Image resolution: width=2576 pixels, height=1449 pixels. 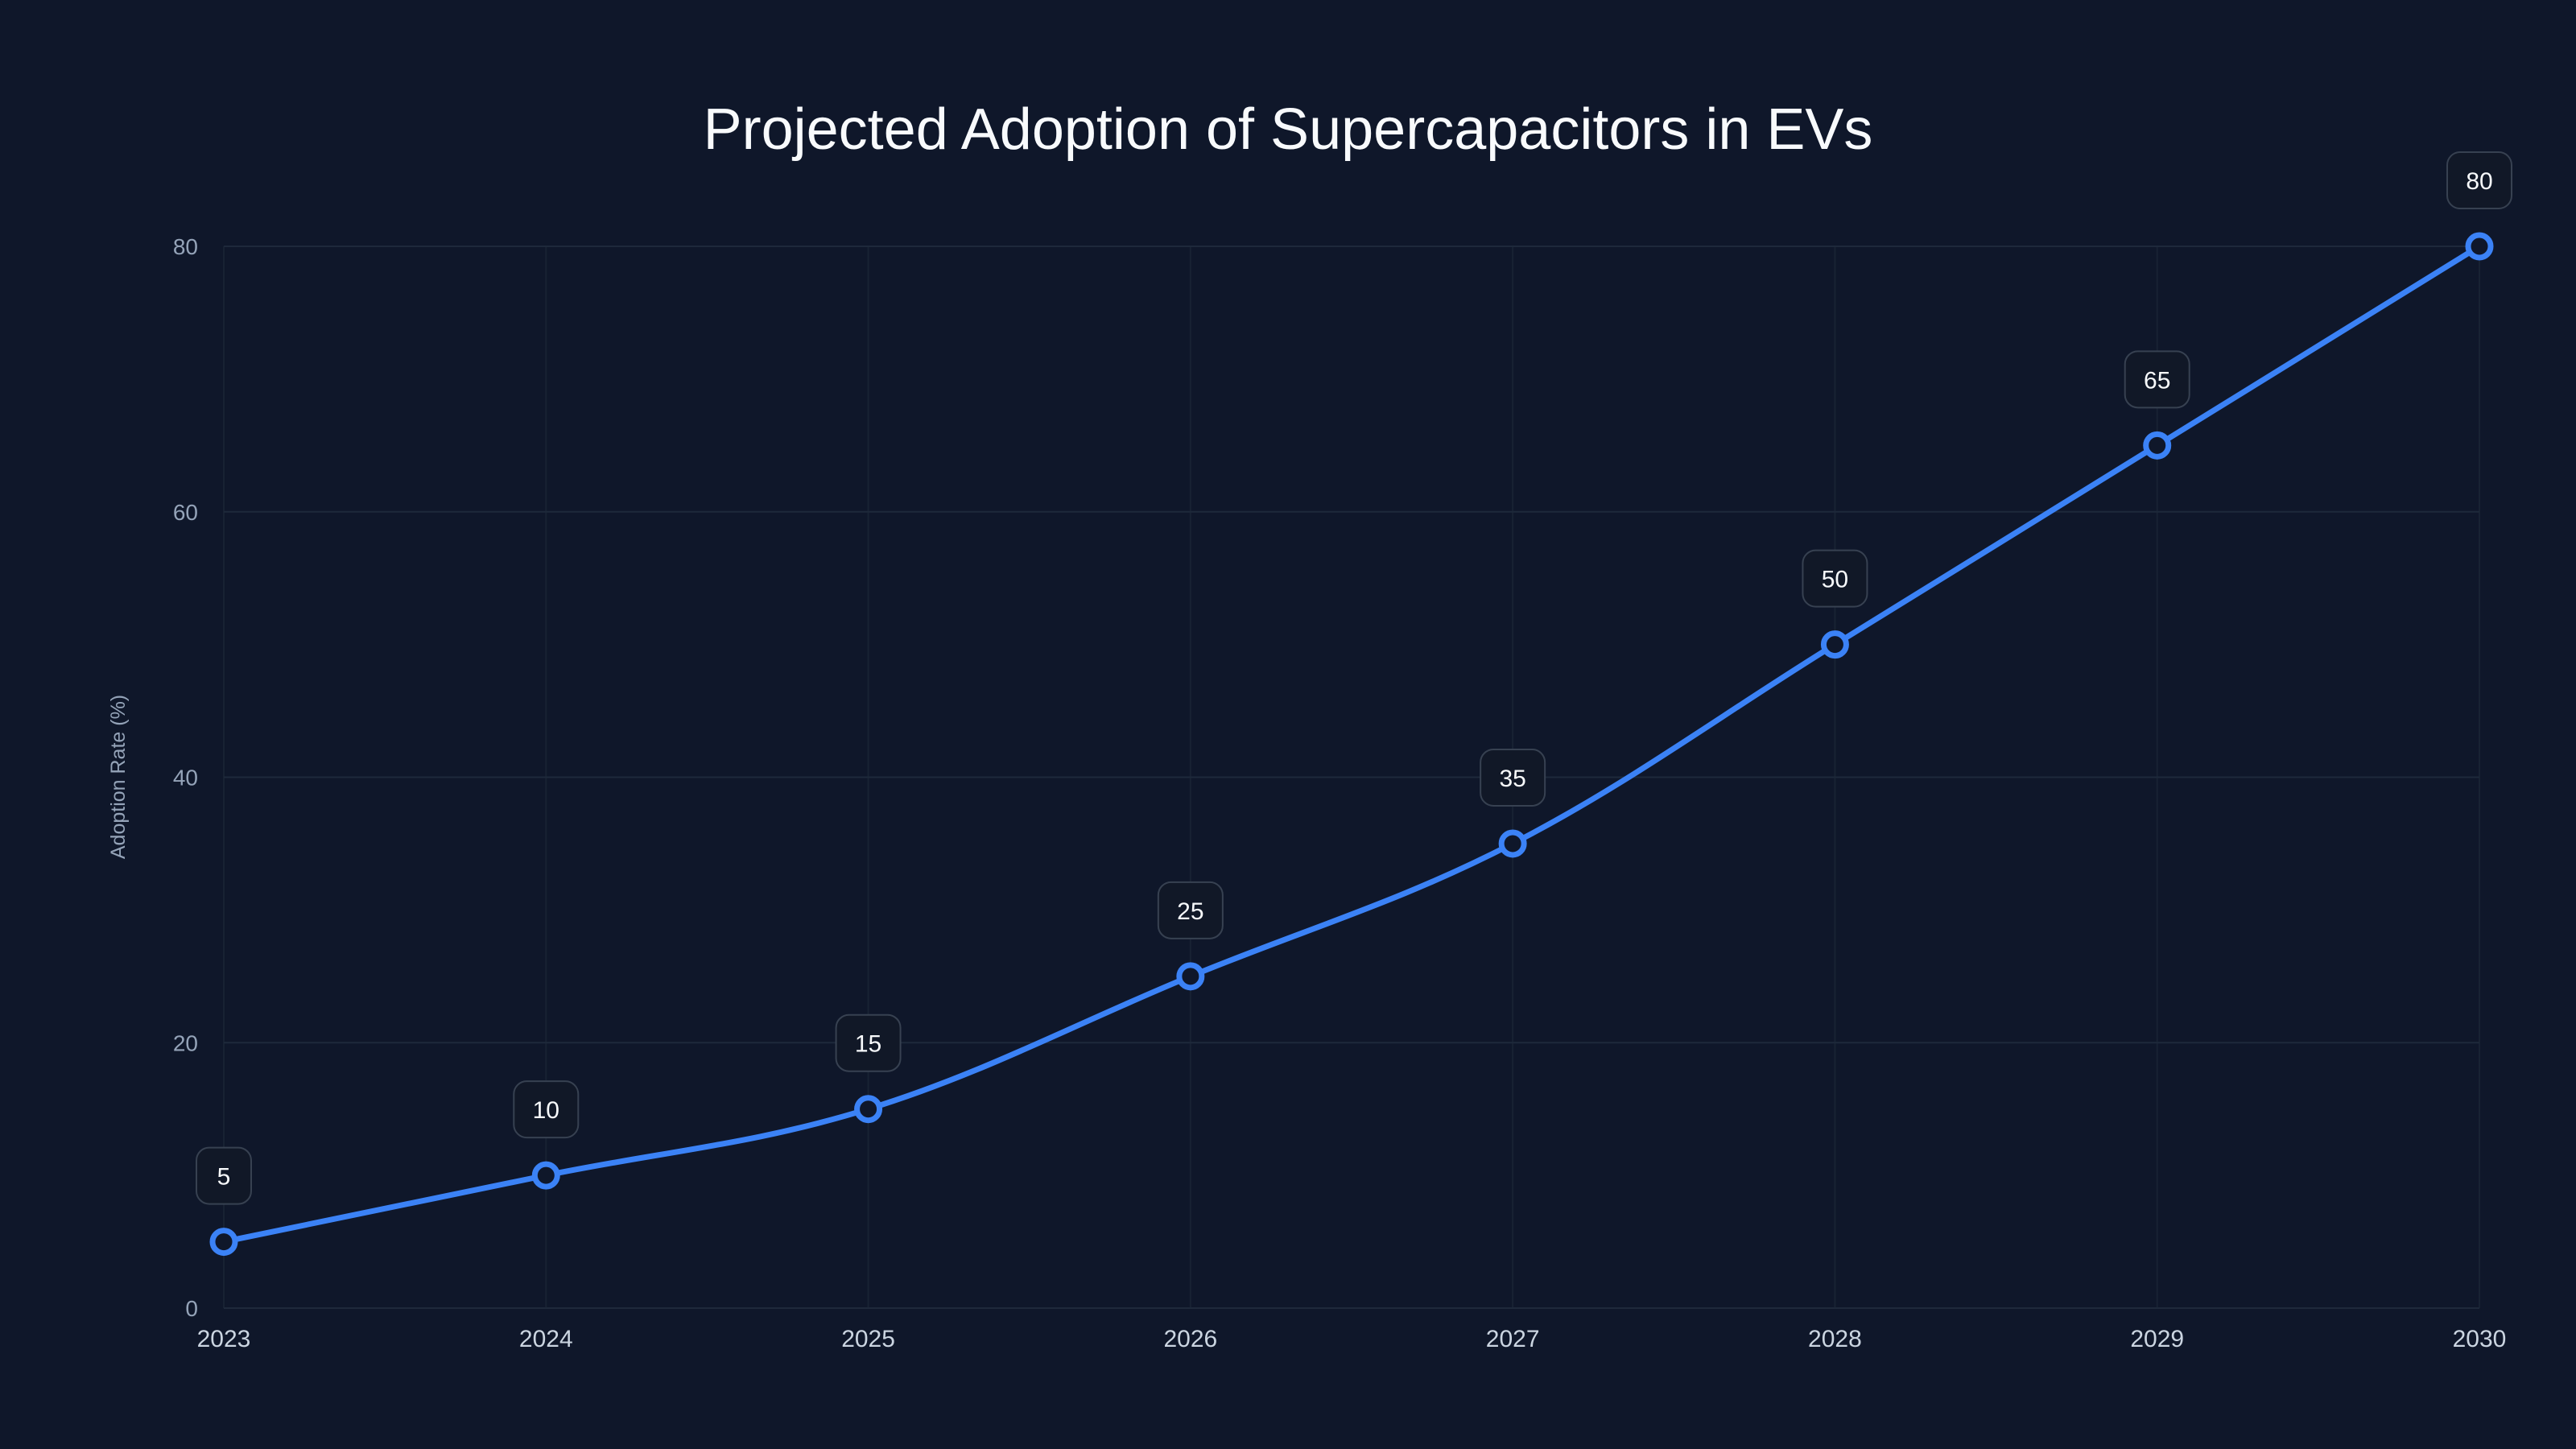 I want to click on data-label: 65, so click(x=2157, y=380).